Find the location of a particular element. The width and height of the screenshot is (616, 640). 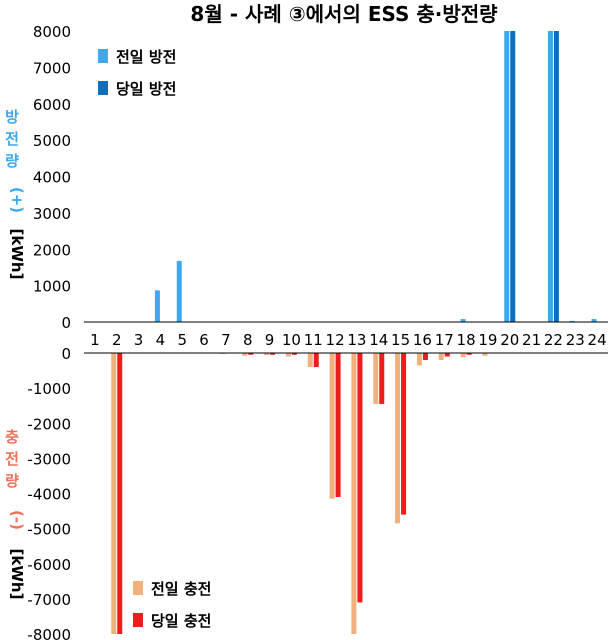

x-tick-19: 19 is located at coordinates (487, 340).